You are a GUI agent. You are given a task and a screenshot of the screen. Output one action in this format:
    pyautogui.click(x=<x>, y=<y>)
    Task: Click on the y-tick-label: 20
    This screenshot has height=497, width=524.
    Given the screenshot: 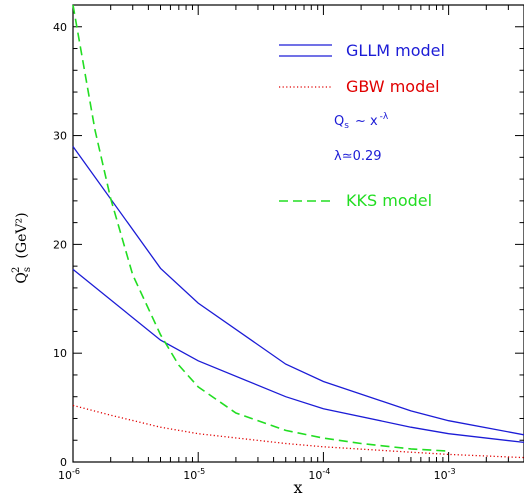 What is the action you would take?
    pyautogui.click(x=60, y=244)
    